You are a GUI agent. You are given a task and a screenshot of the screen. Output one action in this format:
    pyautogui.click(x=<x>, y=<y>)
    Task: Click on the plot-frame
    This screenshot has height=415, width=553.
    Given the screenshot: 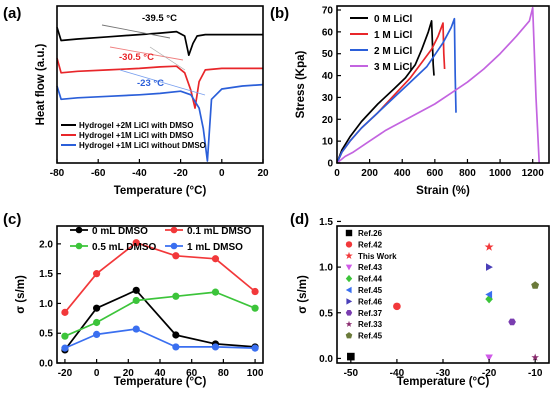 What is the action you would take?
    pyautogui.click(x=160, y=84)
    